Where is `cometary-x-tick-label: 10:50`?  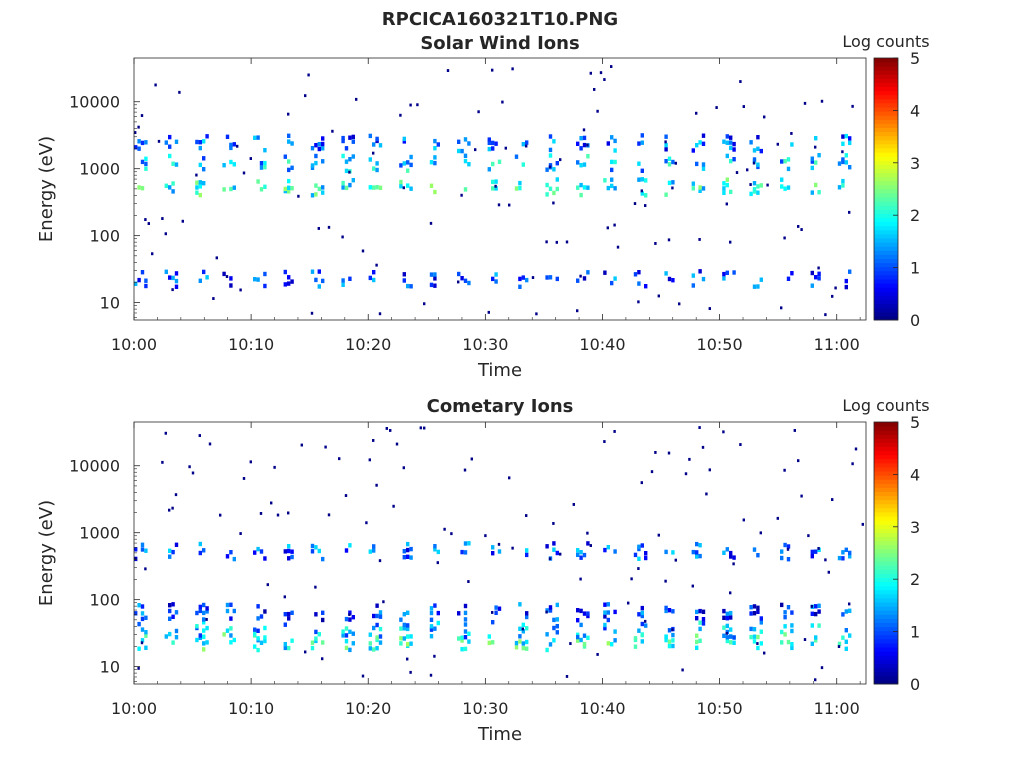 cometary-x-tick-label: 10:50 is located at coordinates (720, 708).